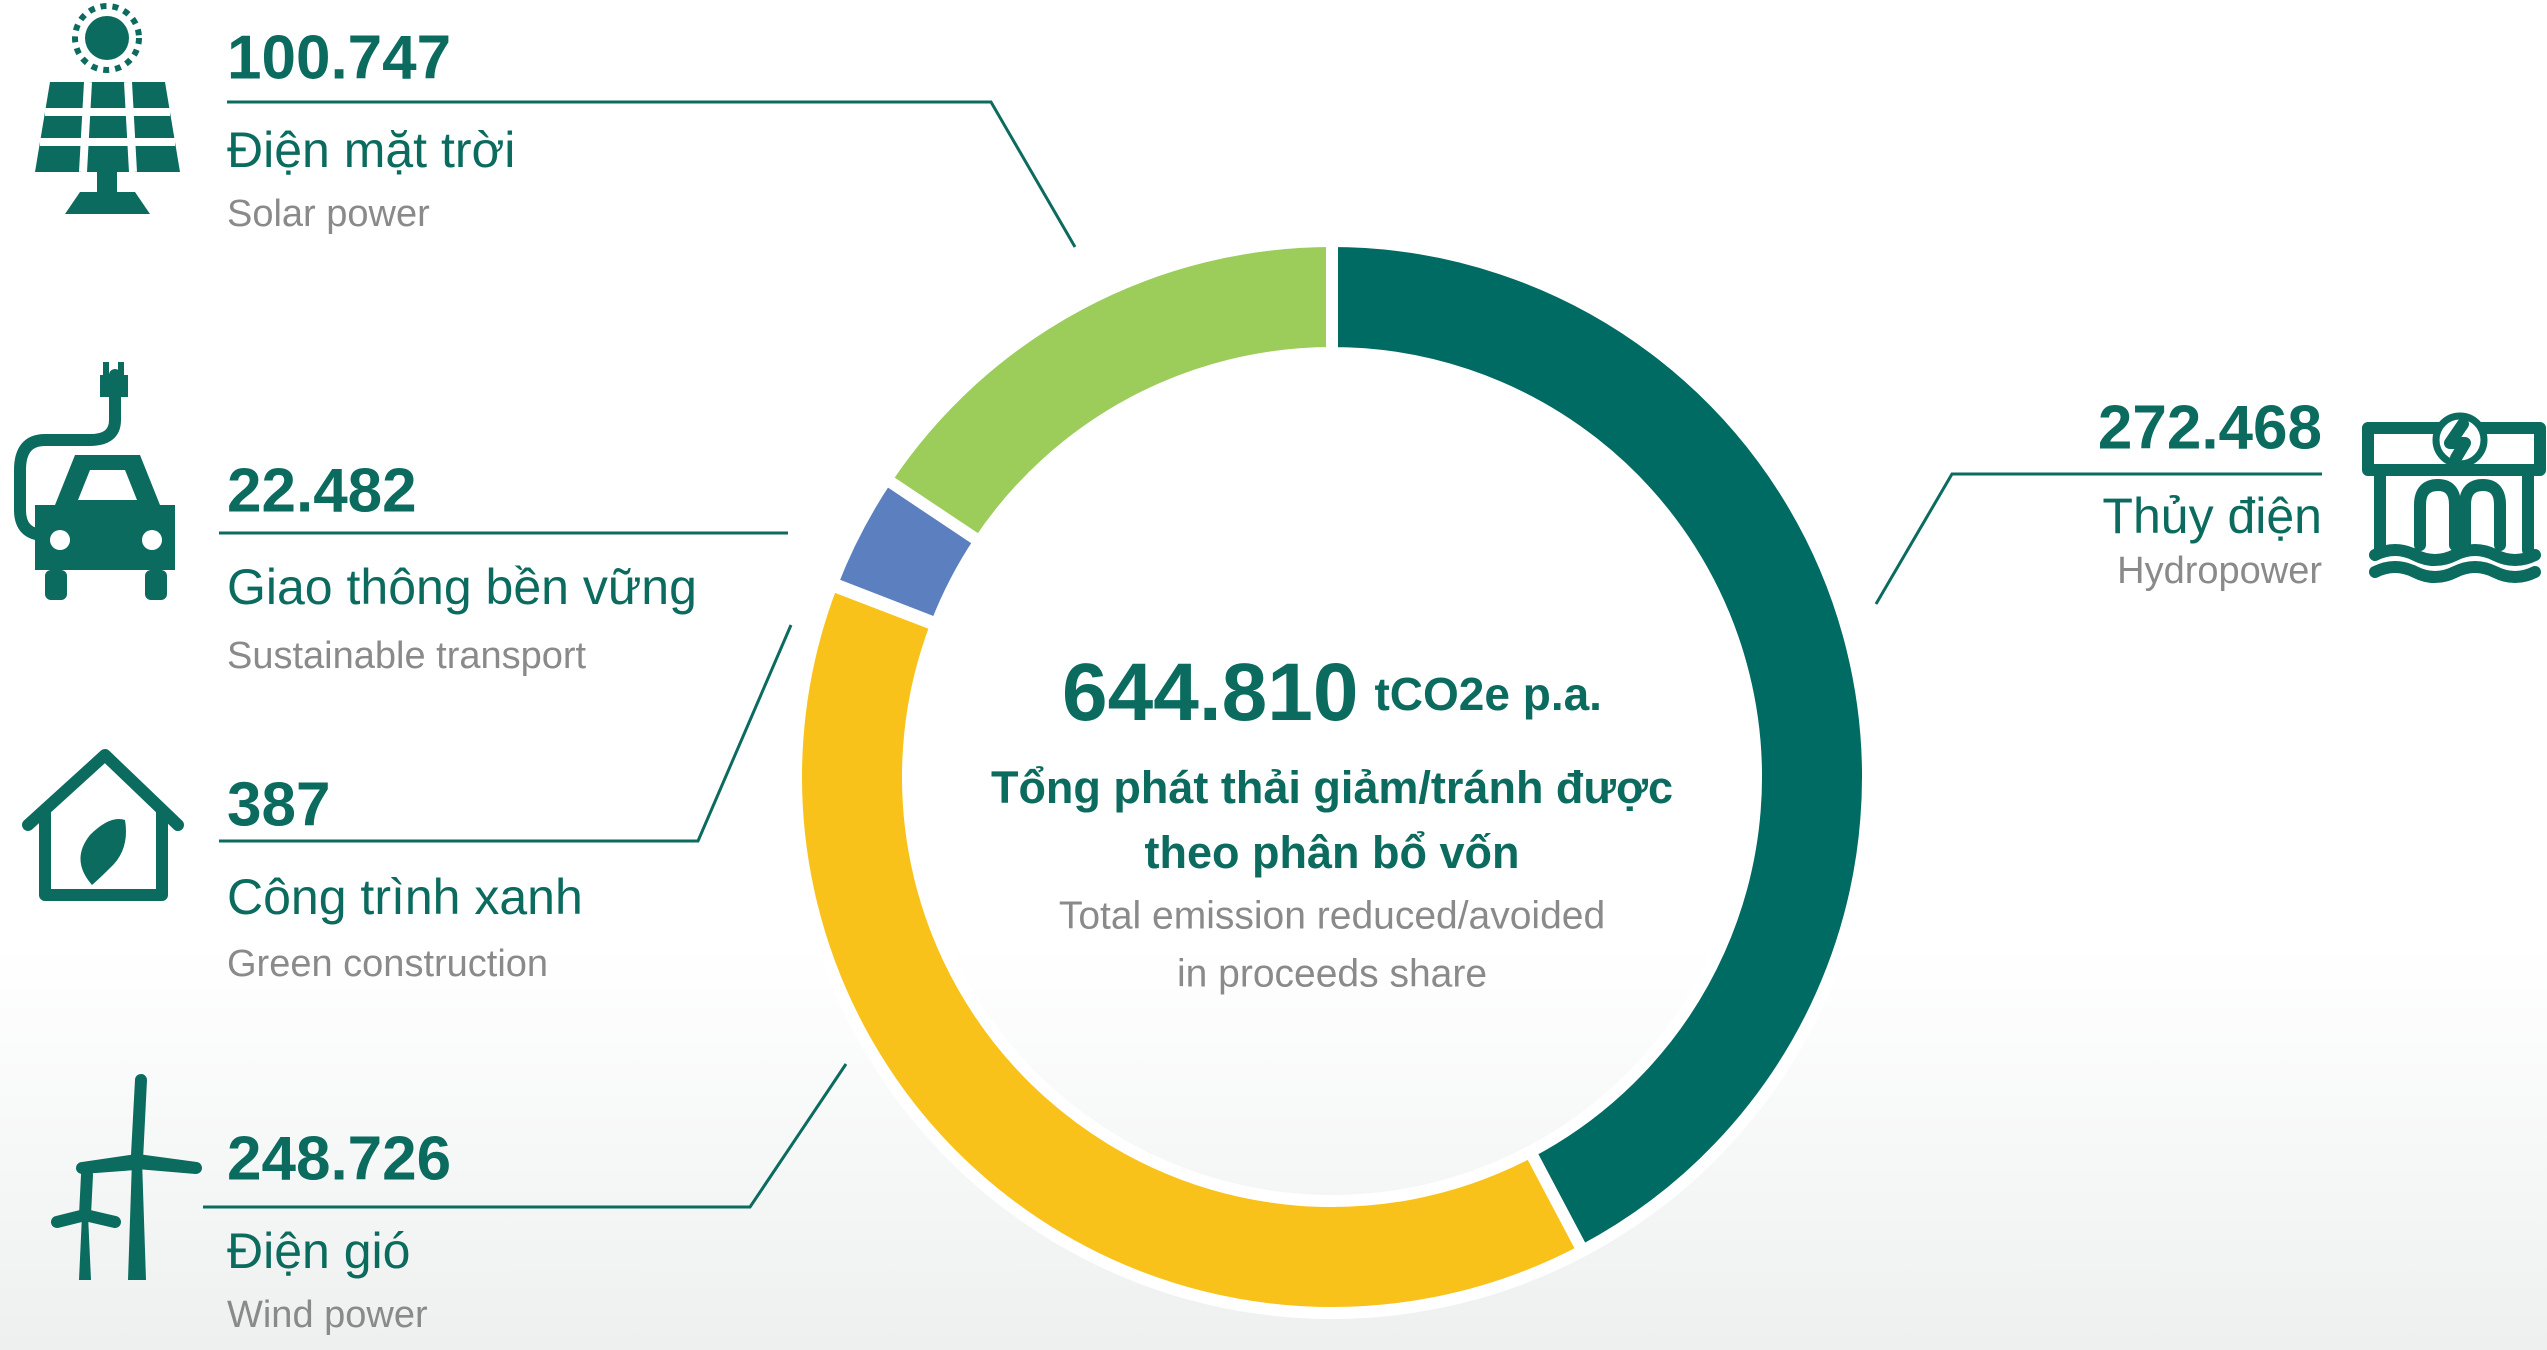  I want to click on category-subtitle: Hydropower, so click(2219, 571).